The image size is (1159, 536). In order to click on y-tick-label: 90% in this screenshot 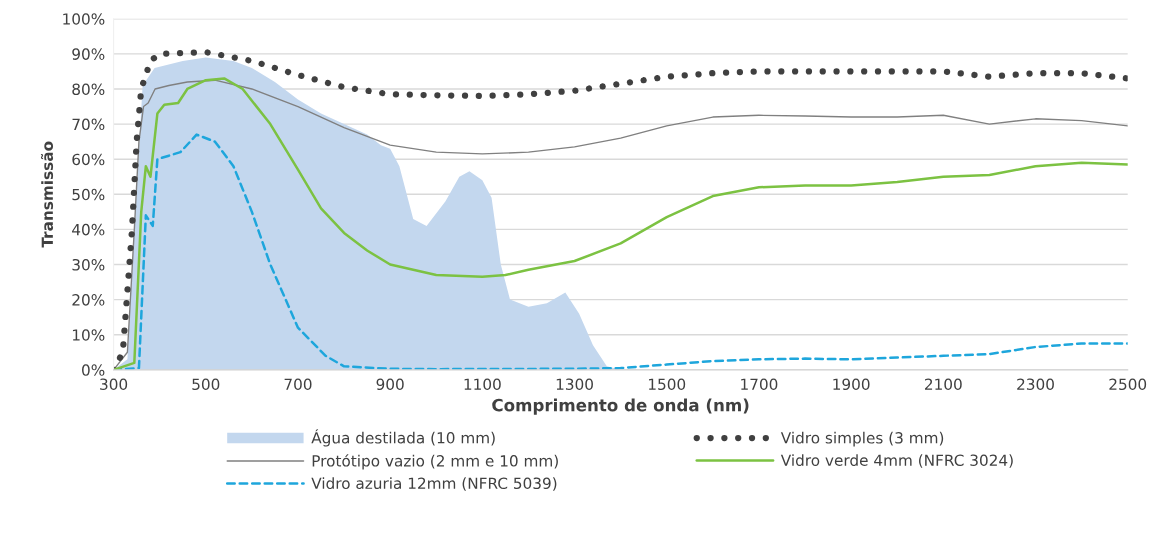, I will do `click(88, 54)`.